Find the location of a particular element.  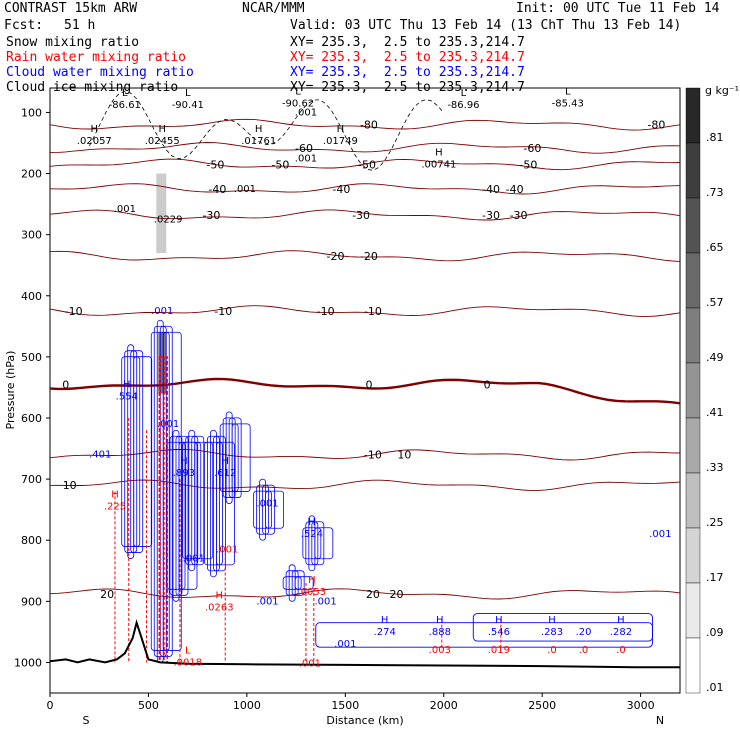

forecast-label: Fcst: is located at coordinates (24, 25).